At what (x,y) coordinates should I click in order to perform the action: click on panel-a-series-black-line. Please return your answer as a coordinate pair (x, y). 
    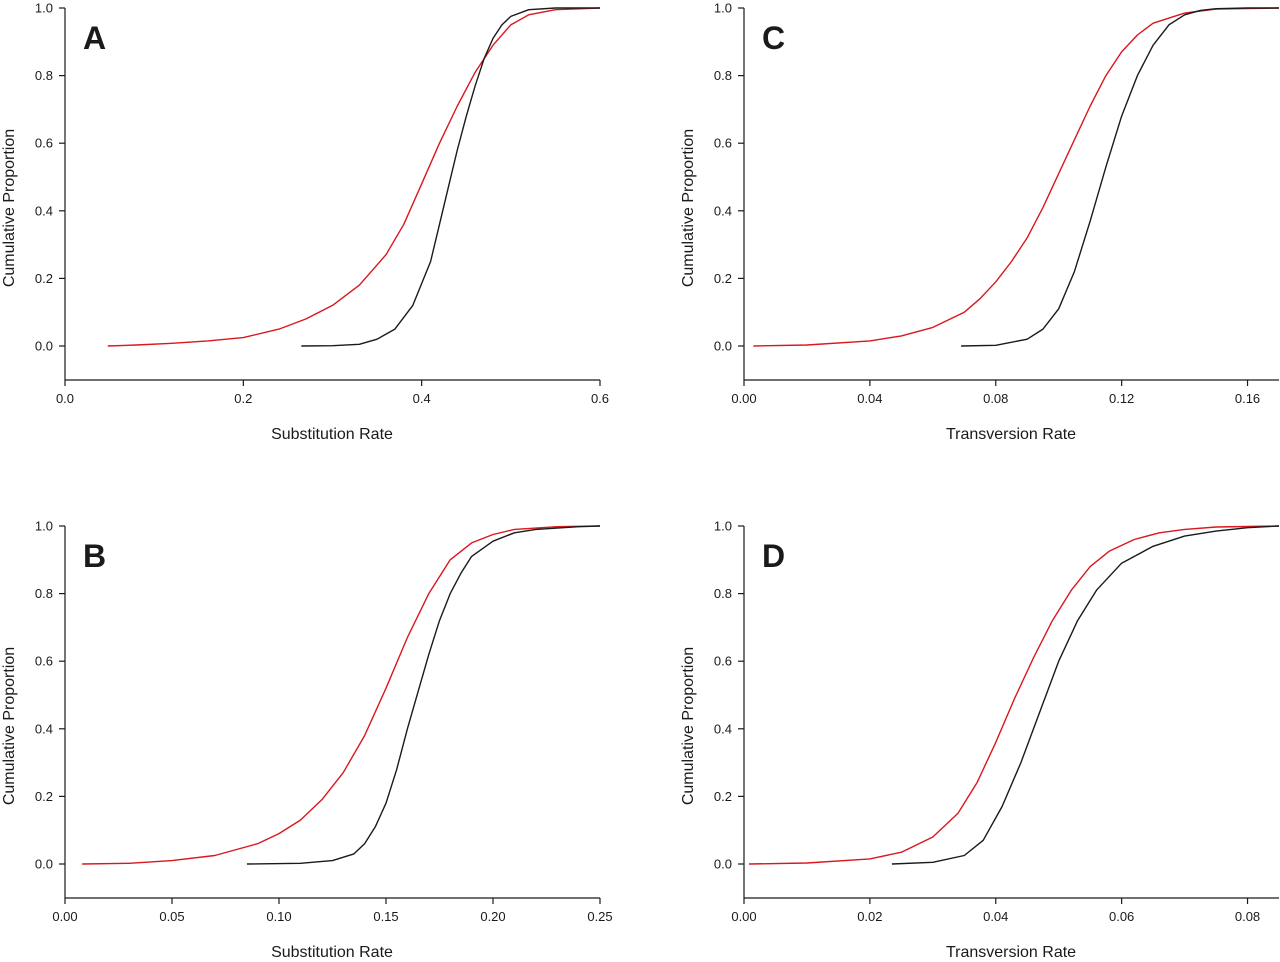
    Looking at the image, I should click on (450, 177).